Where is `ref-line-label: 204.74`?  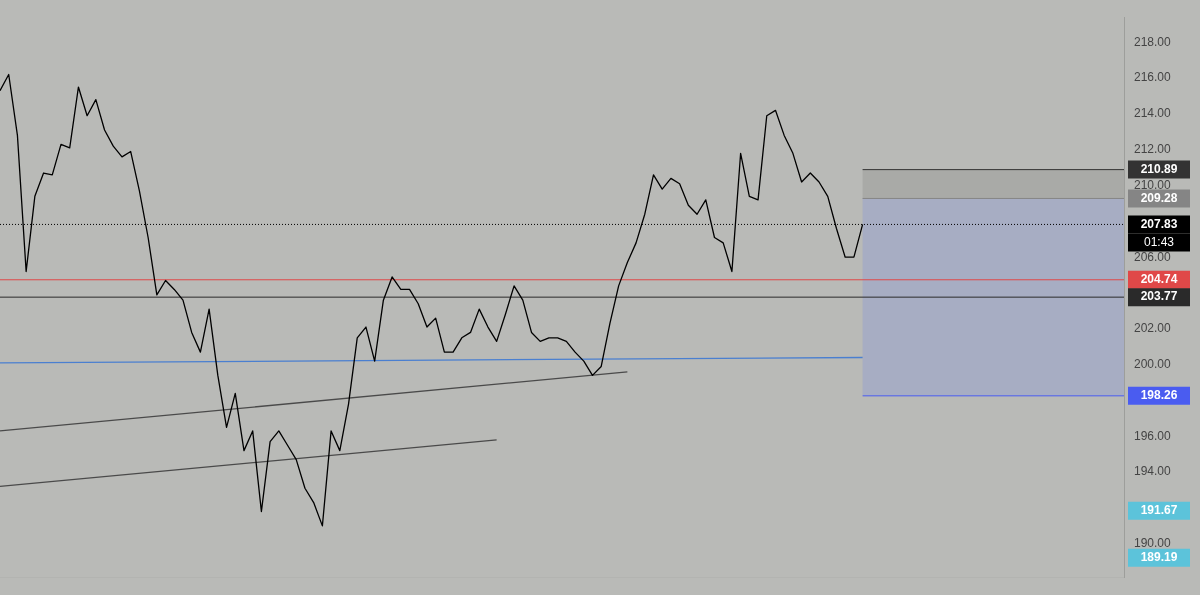 ref-line-label: 204.74 is located at coordinates (1159, 279).